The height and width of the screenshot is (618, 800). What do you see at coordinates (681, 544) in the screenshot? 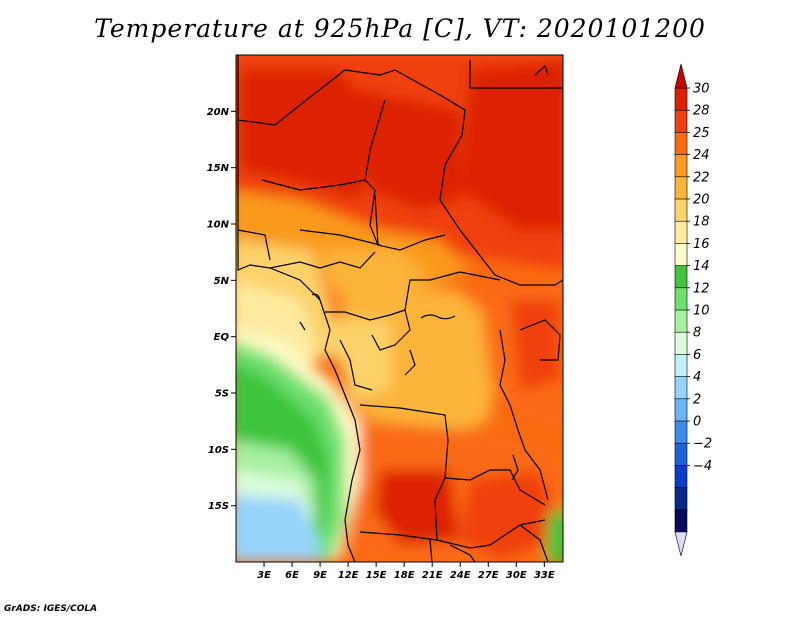
I see `colorbar-bottom-arrow` at bounding box center [681, 544].